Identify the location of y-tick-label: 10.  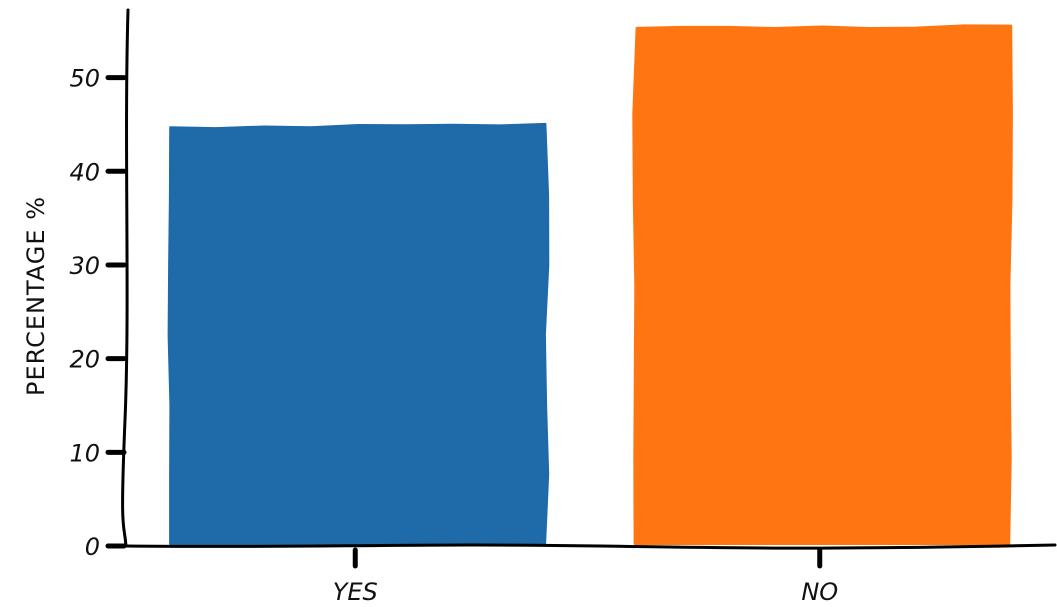
(84, 453).